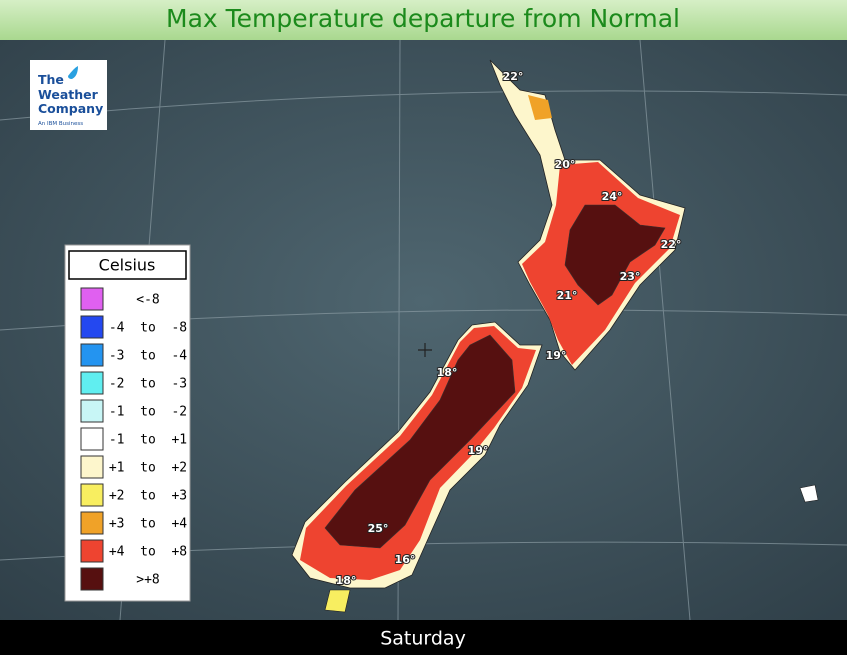 This screenshot has height=655, width=847. What do you see at coordinates (148, 356) in the screenshot?
I see `legend-label: -3 to -4` at bounding box center [148, 356].